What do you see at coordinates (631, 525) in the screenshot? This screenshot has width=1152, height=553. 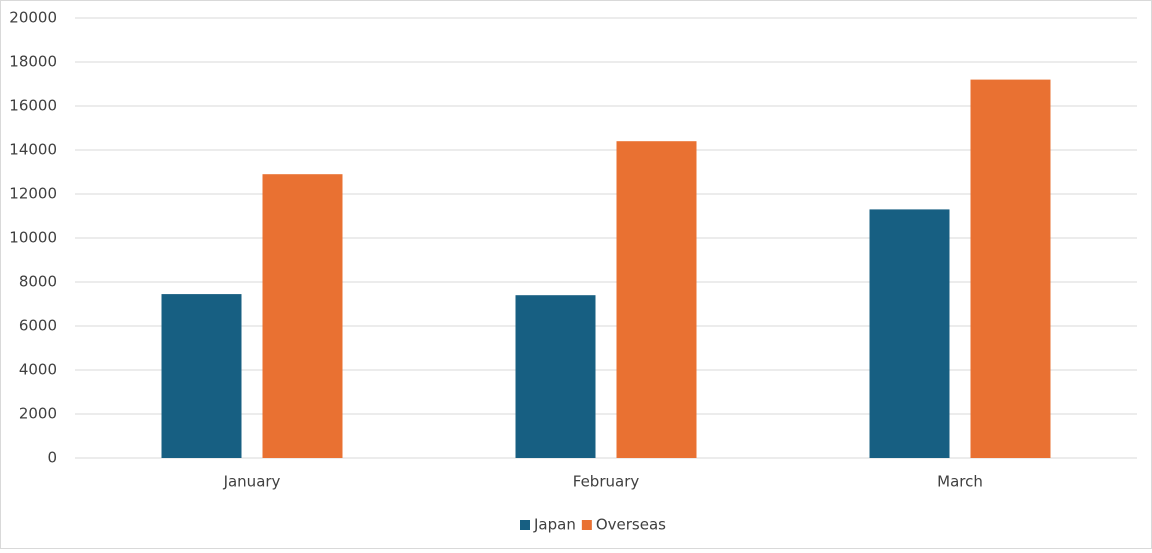 I see `legend-label: Overseas` at bounding box center [631, 525].